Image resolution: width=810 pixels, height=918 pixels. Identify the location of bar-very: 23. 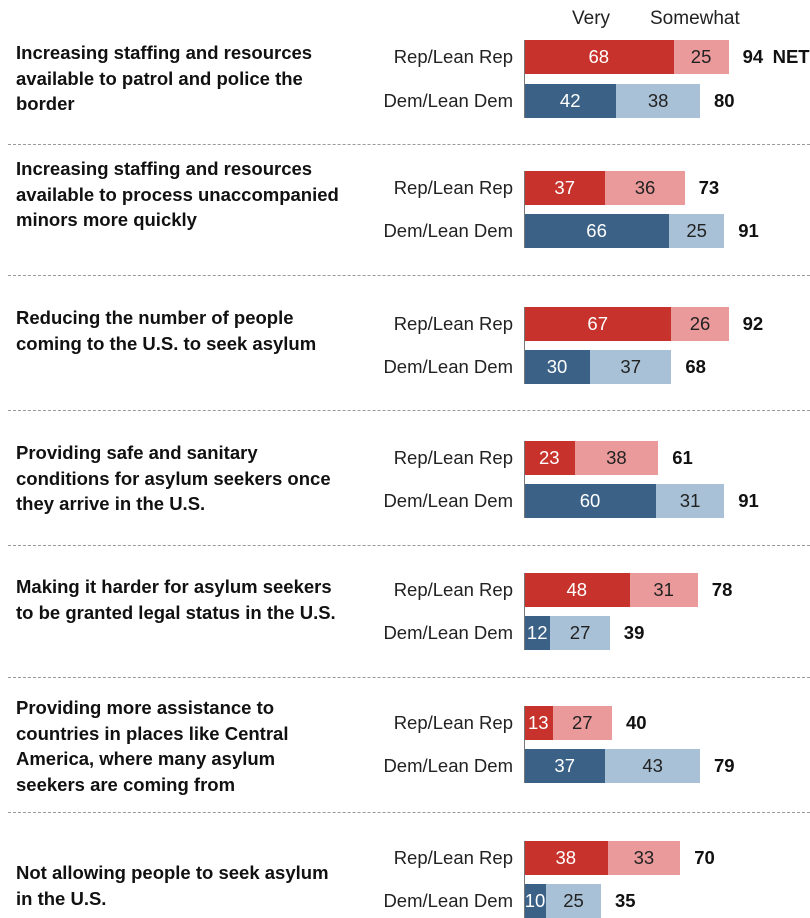
(549, 458).